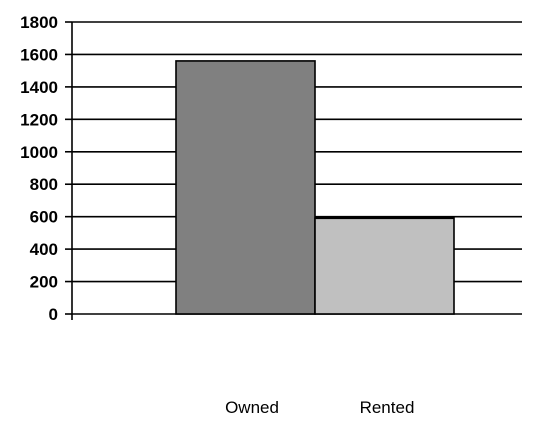  I want to click on y-tick-label: 800, so click(44, 184).